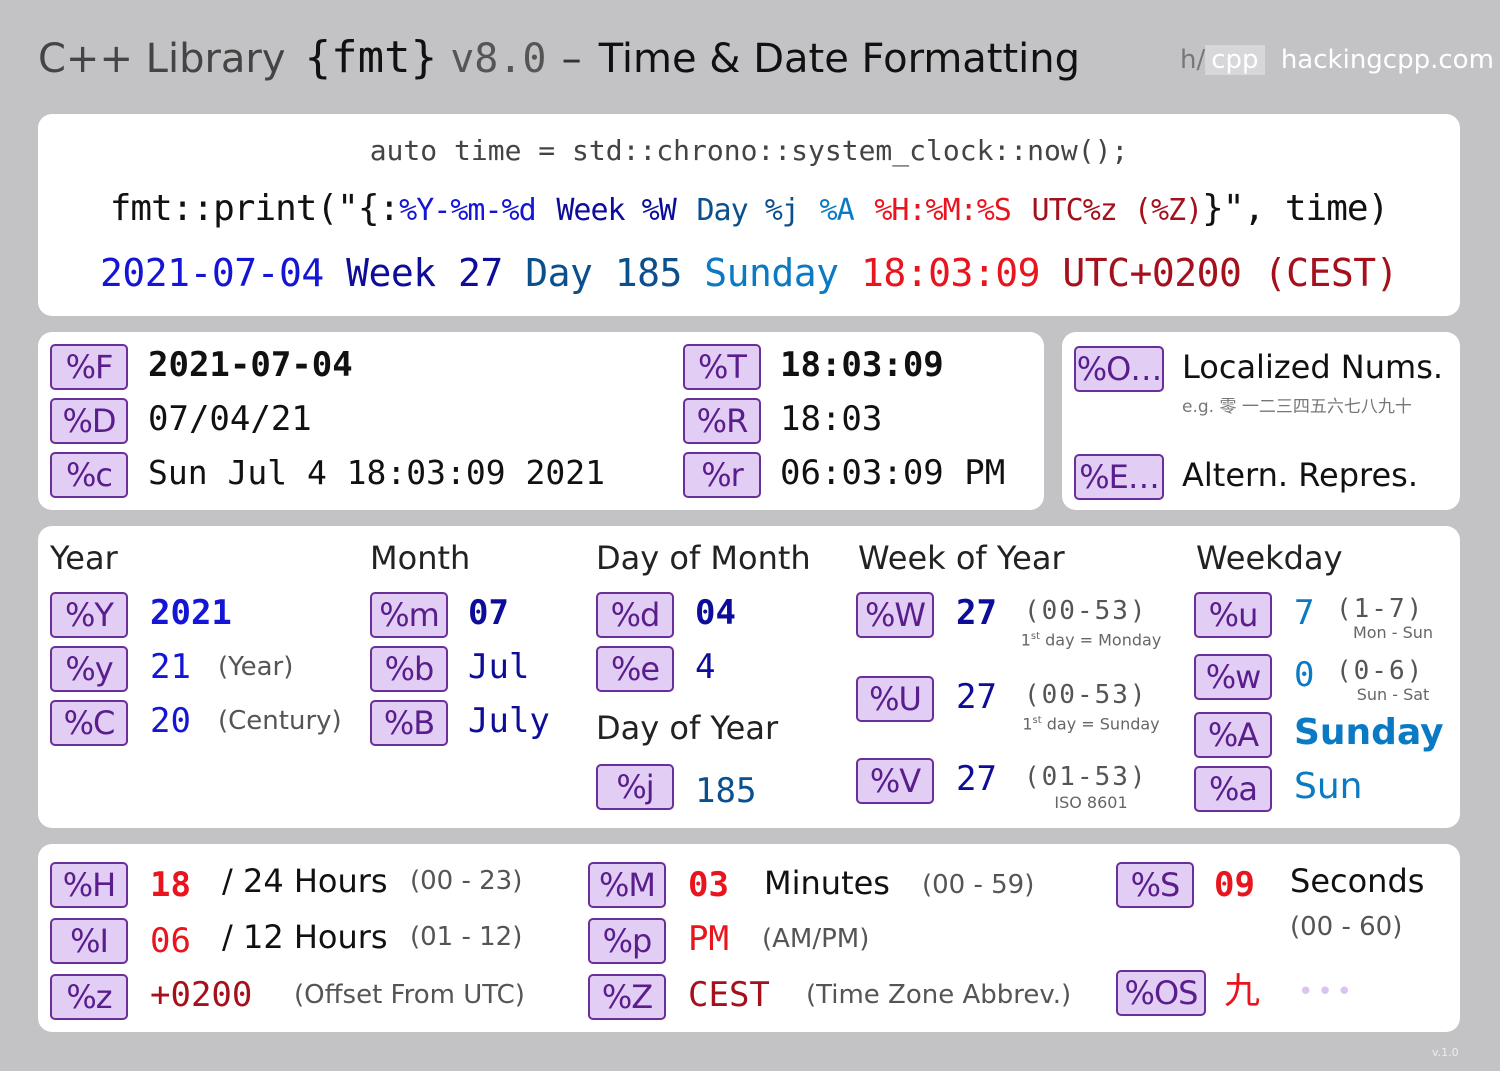 The image size is (1500, 1071). I want to click on value-W: 27, so click(976, 613).